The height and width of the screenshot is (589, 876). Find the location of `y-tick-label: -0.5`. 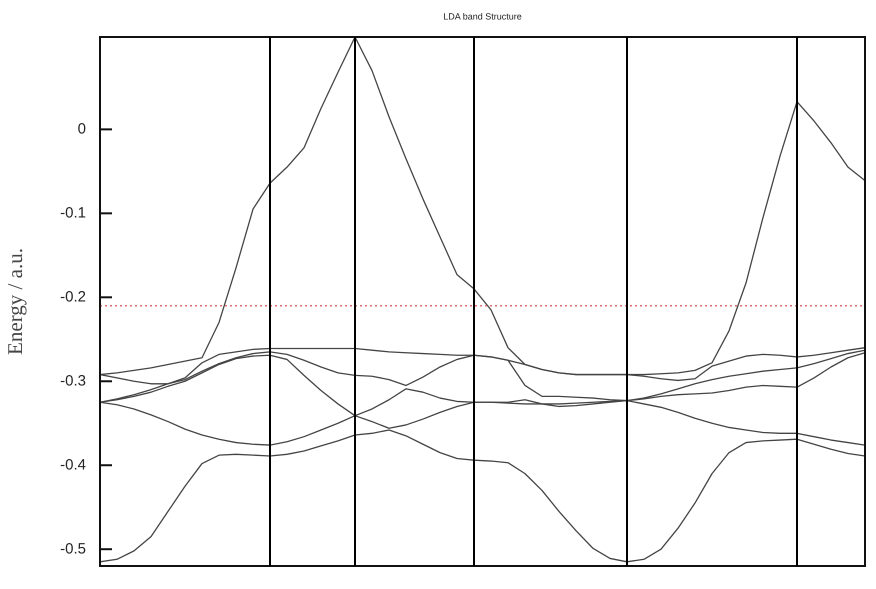

y-tick-label: -0.5 is located at coordinates (73, 549).